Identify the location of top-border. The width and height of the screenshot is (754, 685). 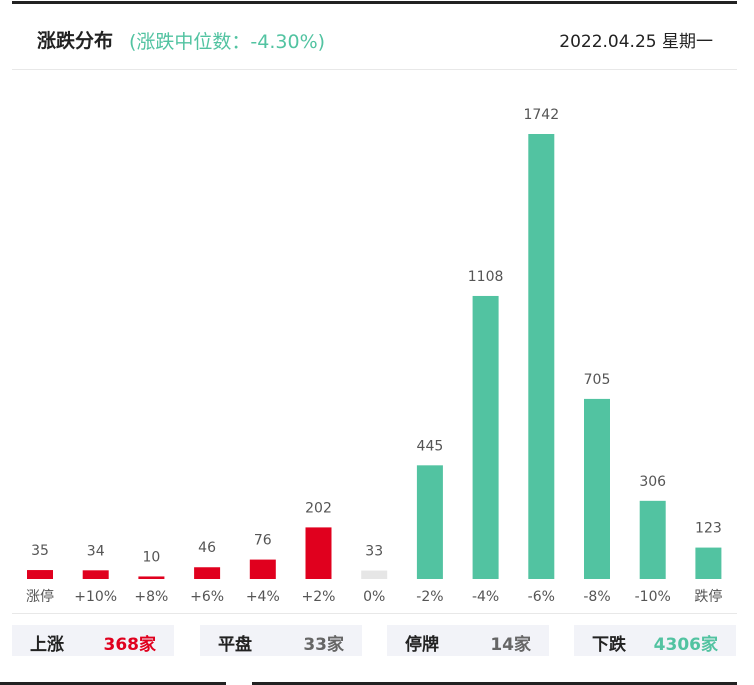
(374, 2).